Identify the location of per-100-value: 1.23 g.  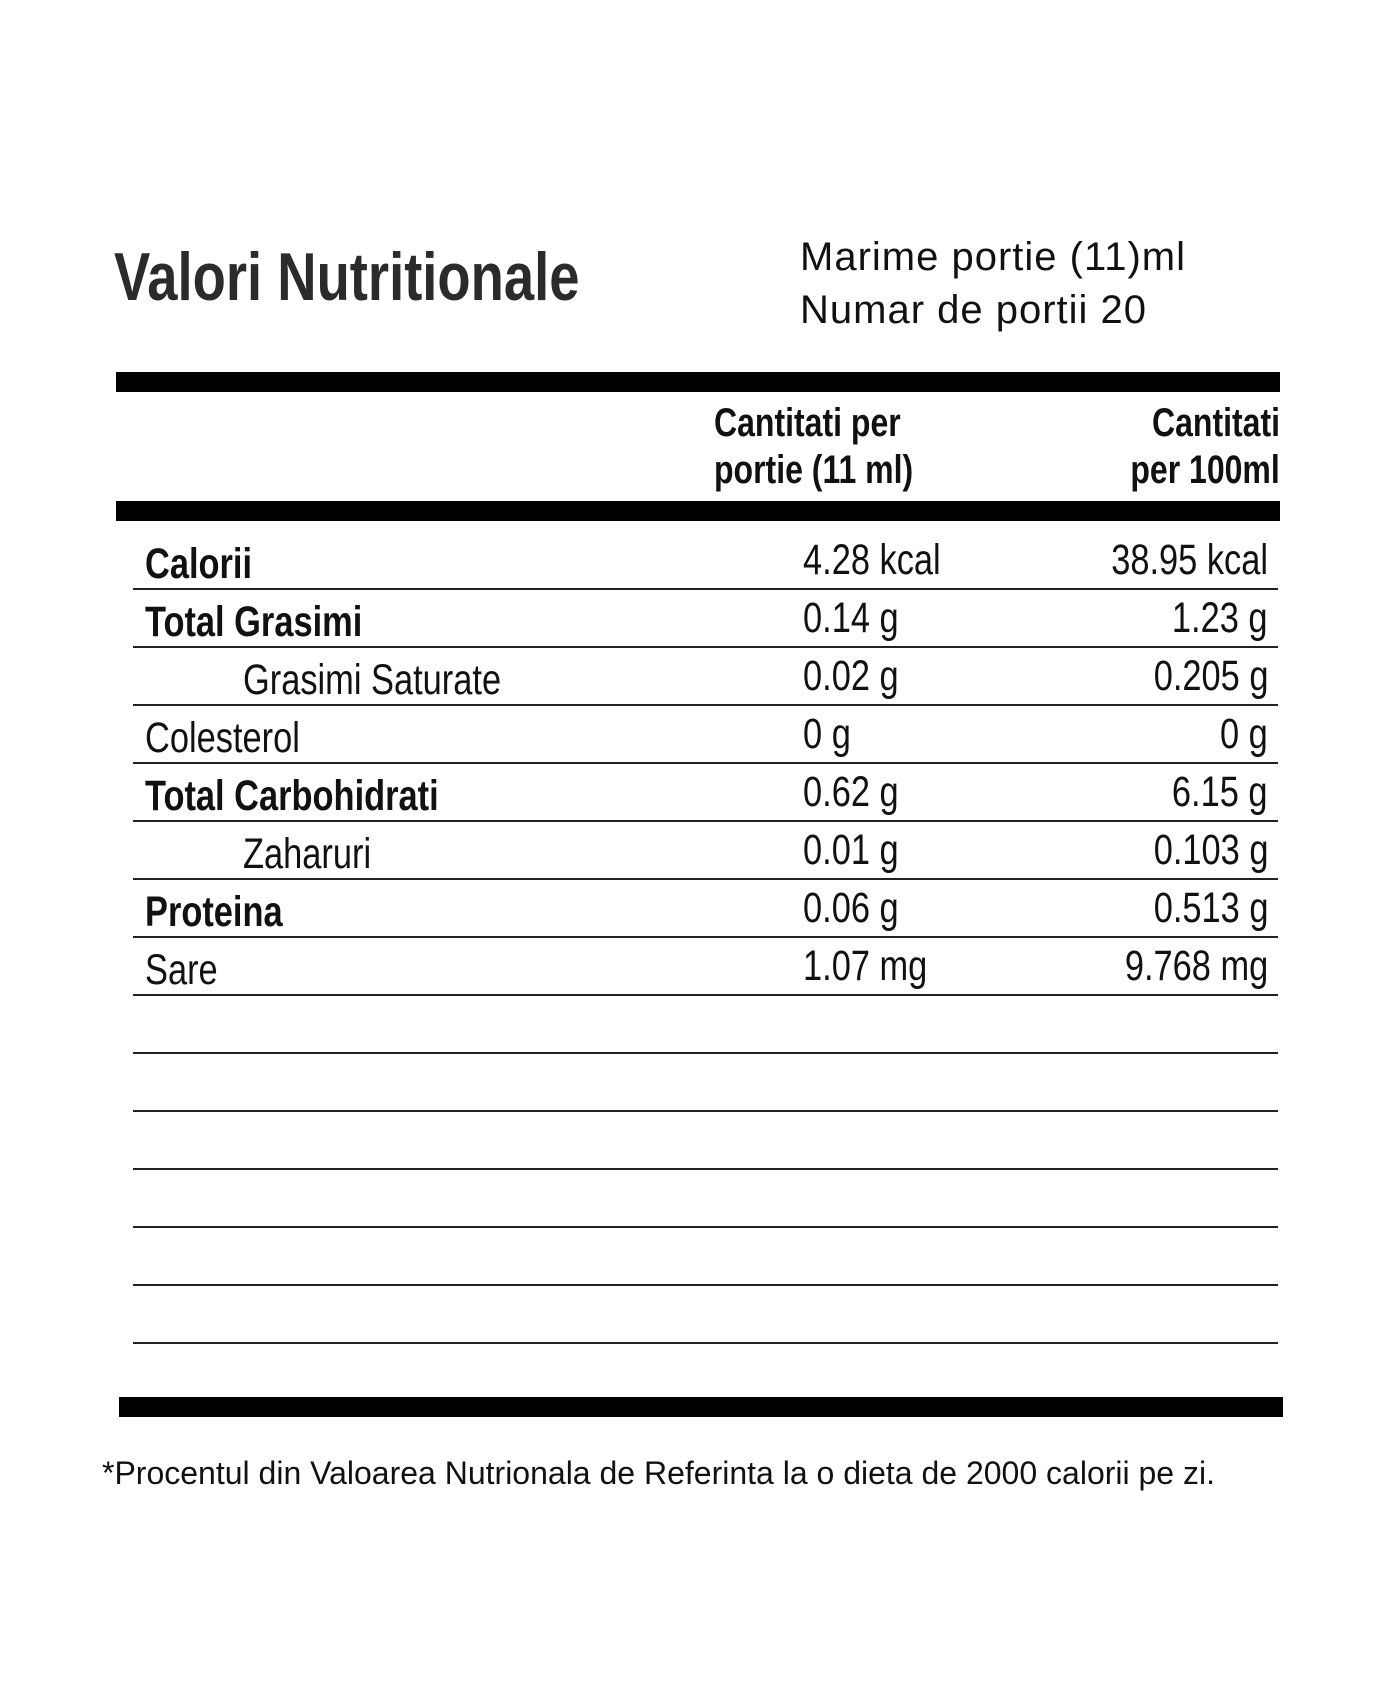
(1220, 618).